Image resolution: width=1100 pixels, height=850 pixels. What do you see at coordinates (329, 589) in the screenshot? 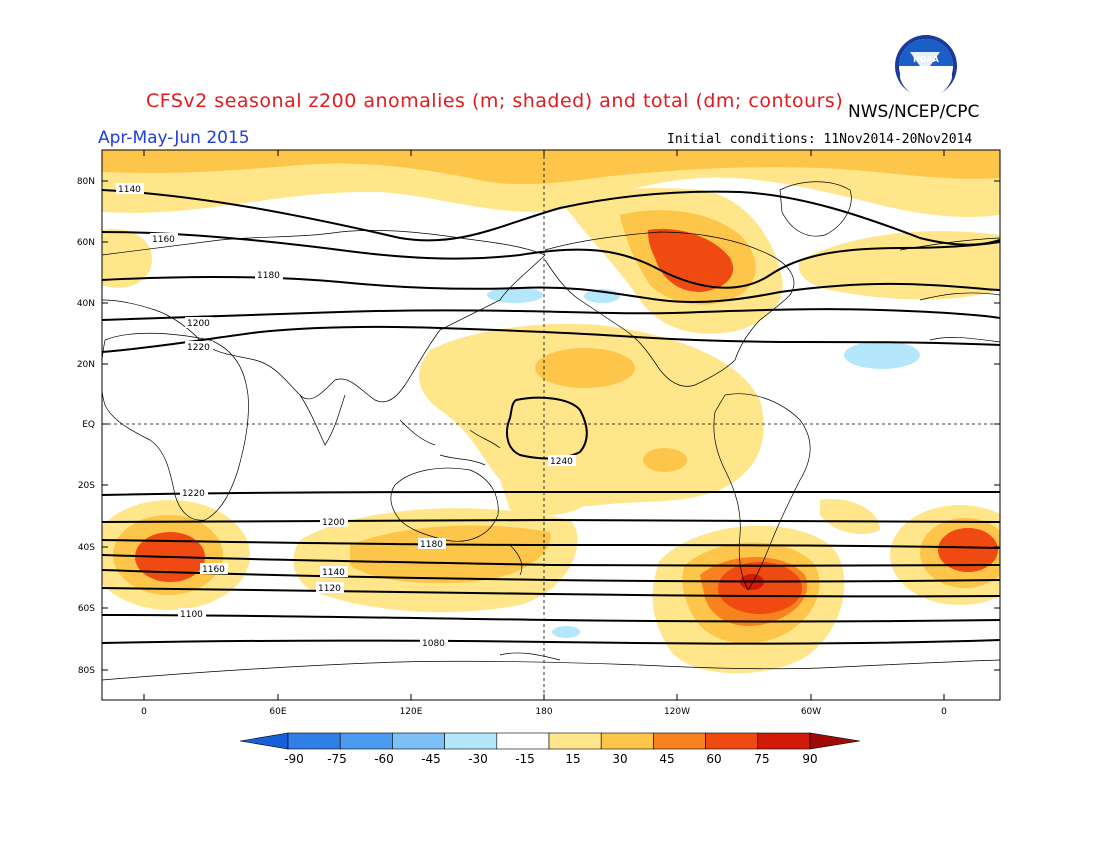
I see `contour-label: 1120` at bounding box center [329, 589].